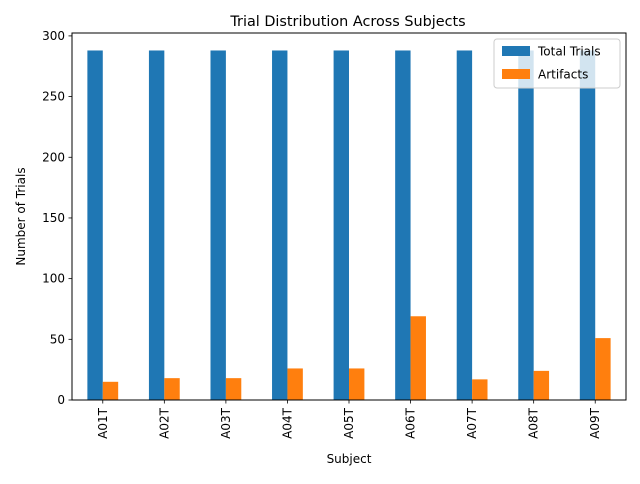  What do you see at coordinates (341, 225) in the screenshot?
I see `bar-total-trials-a05t` at bounding box center [341, 225].